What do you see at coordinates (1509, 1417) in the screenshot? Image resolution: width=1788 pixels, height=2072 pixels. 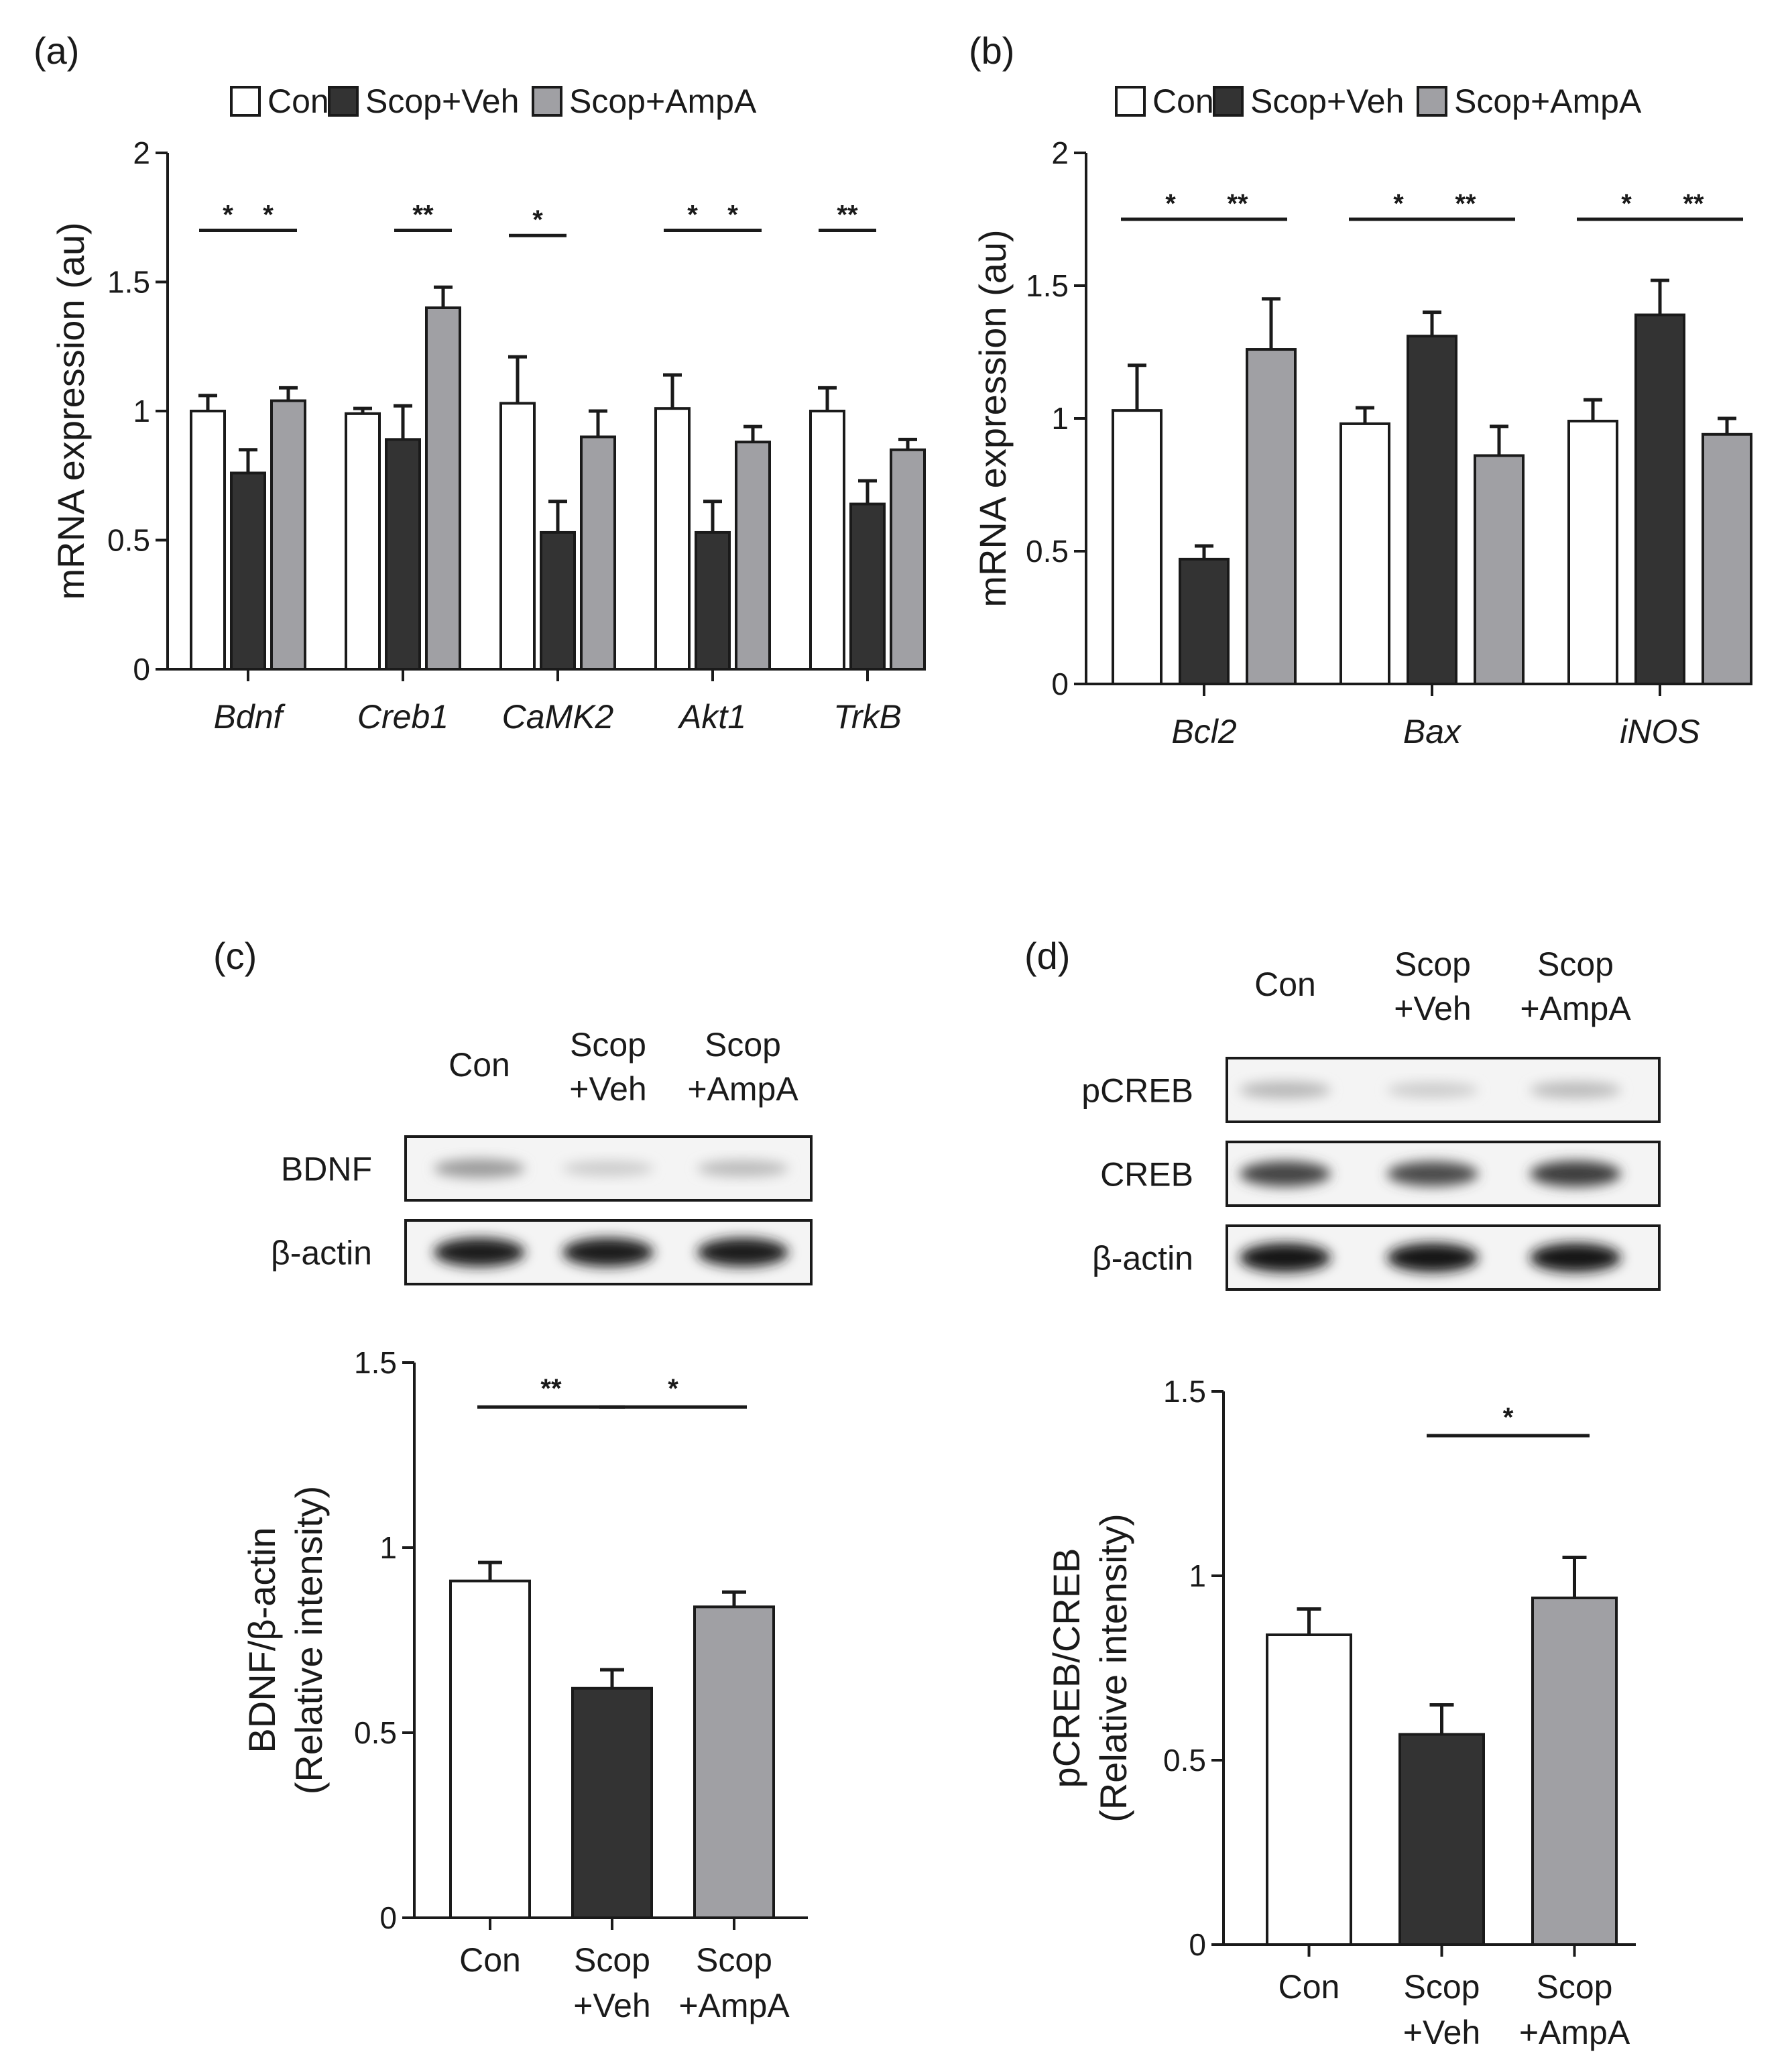 I see `panel-d-significance-star: *` at bounding box center [1509, 1417].